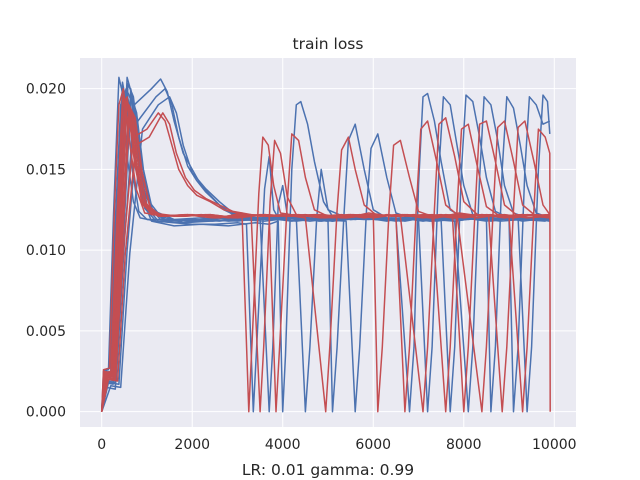 The width and height of the screenshot is (640, 480). I want to click on y-tick-label: 0.000, so click(46, 413).